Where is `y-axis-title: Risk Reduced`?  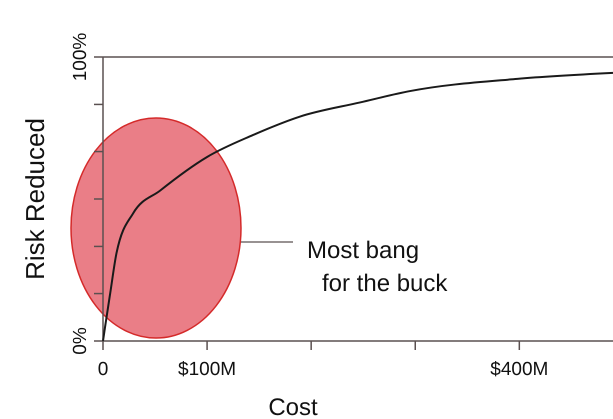
y-axis-title: Risk Reduced is located at coordinates (35, 199).